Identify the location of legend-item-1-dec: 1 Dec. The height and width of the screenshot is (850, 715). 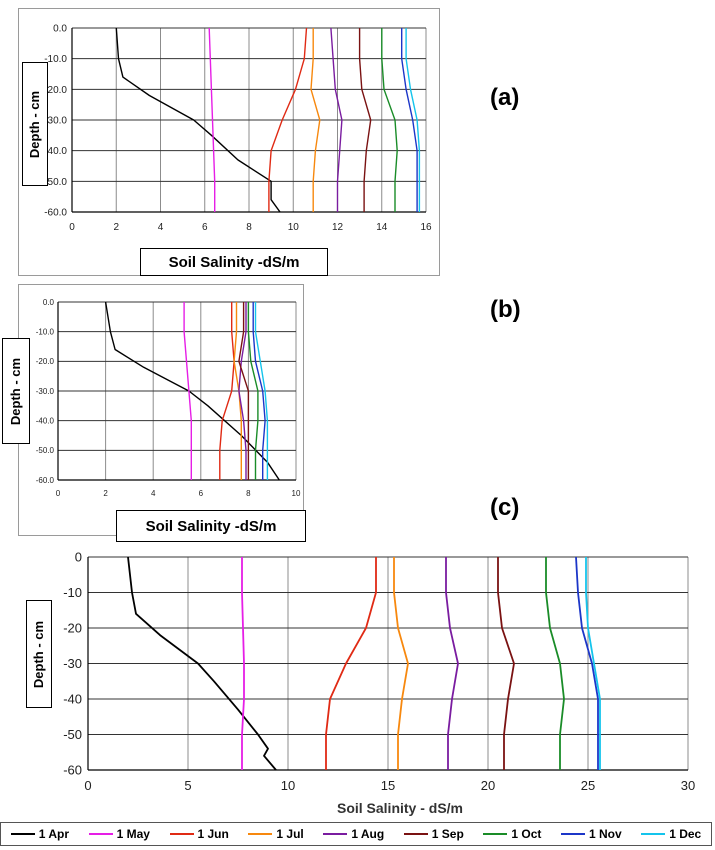
(671, 834).